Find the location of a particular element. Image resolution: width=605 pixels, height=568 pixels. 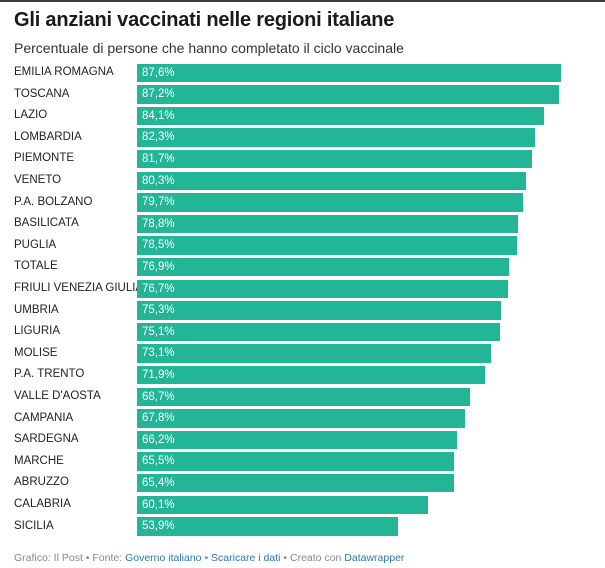

category-label: TOTALE is located at coordinates (36, 266).